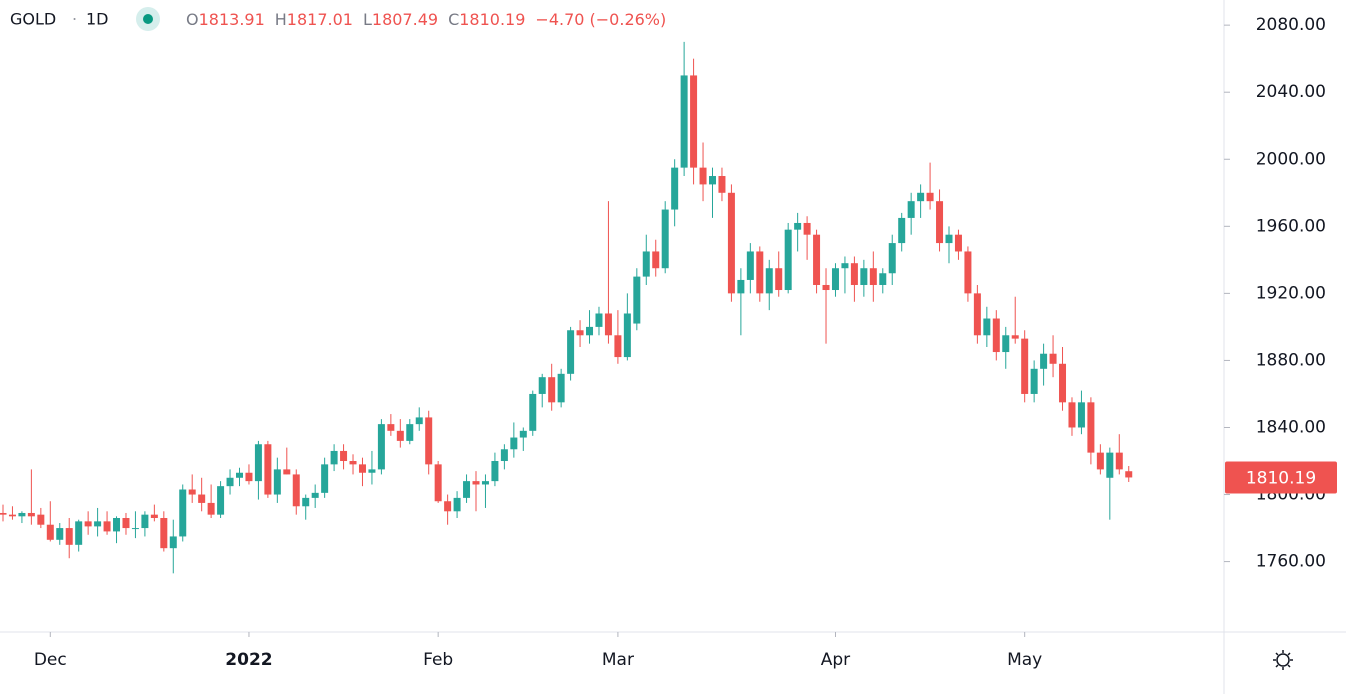  I want to click on ohlc-item: 1813.91, so click(232, 19).